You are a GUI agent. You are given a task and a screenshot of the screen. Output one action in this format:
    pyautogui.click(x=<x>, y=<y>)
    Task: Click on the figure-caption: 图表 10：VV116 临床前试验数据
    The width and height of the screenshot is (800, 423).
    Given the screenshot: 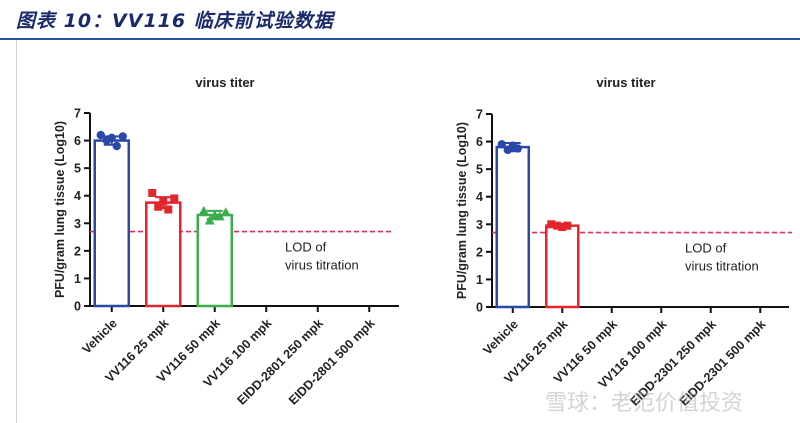 What is the action you would take?
    pyautogui.click(x=175, y=21)
    